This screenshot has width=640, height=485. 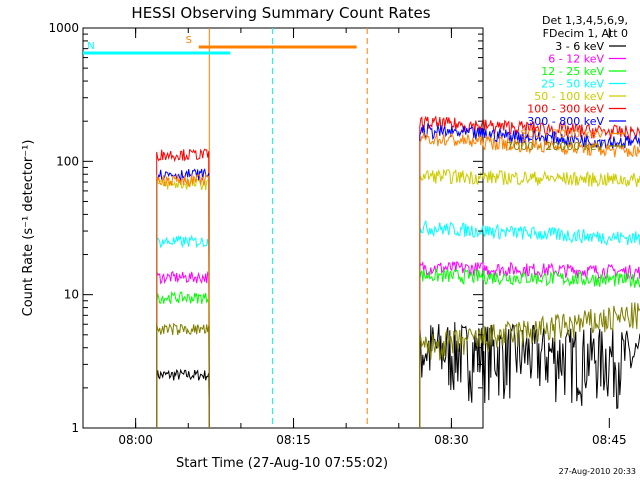 I want to click on y-tick-label: 1, so click(x=75, y=428).